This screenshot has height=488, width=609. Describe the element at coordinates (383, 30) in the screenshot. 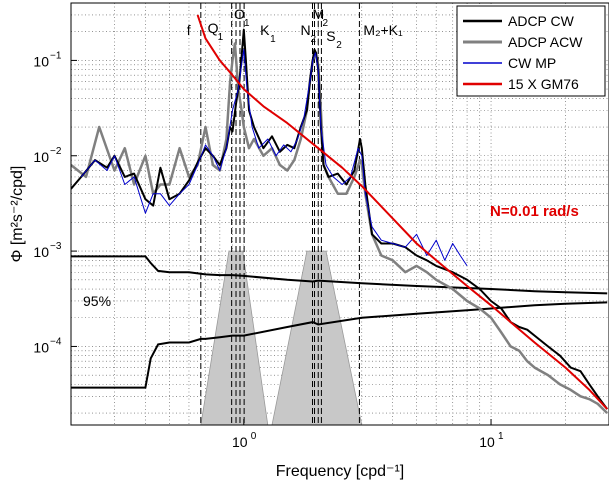

I see `frequency-label: M₂+K₁` at that location.